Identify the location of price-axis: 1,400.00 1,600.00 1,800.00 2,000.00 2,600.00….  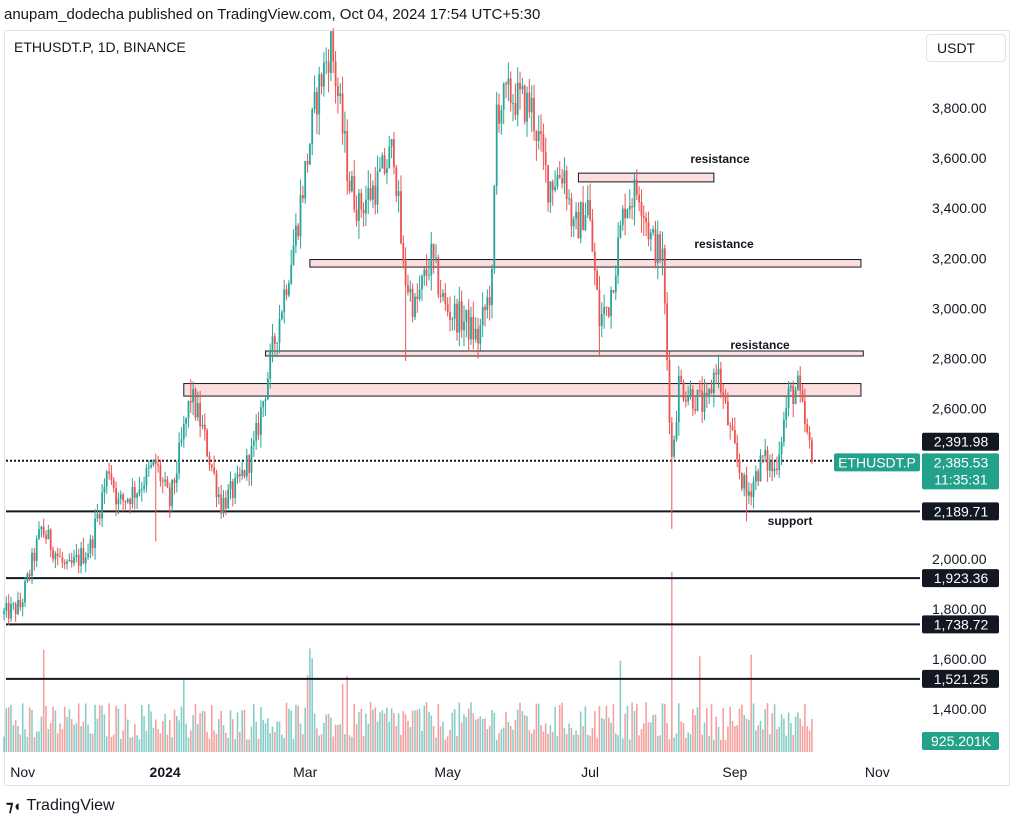
(959, 408).